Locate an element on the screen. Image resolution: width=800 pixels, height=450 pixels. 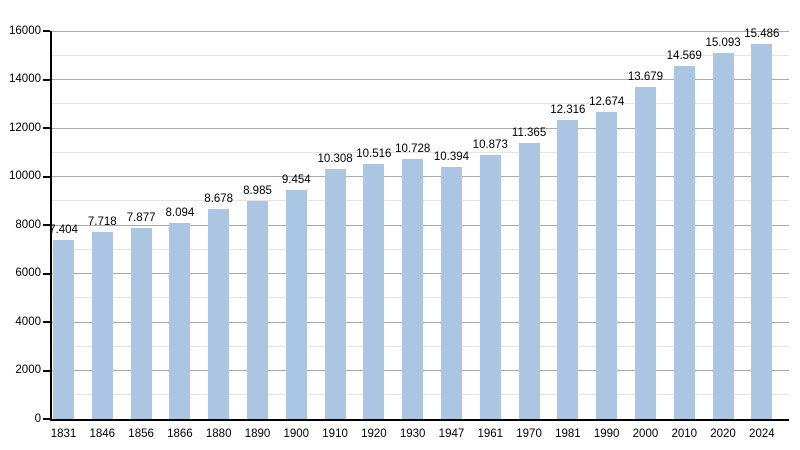
x-tick-label: 1880 is located at coordinates (218, 434).